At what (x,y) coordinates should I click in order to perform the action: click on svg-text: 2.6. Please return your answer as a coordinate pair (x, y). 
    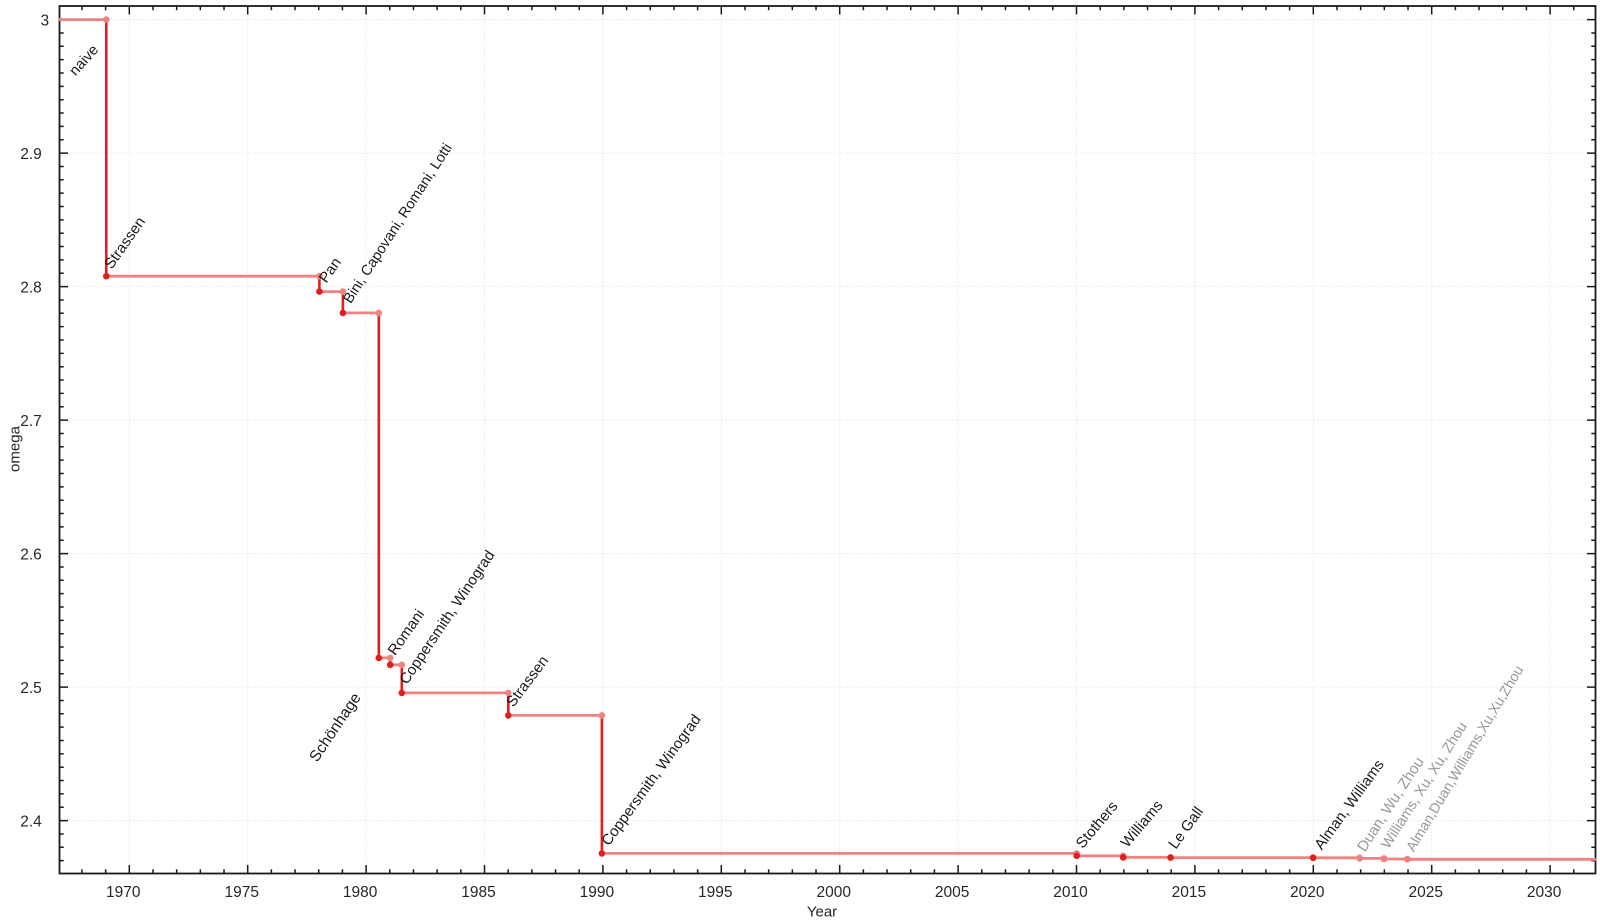
    Looking at the image, I should click on (31, 555).